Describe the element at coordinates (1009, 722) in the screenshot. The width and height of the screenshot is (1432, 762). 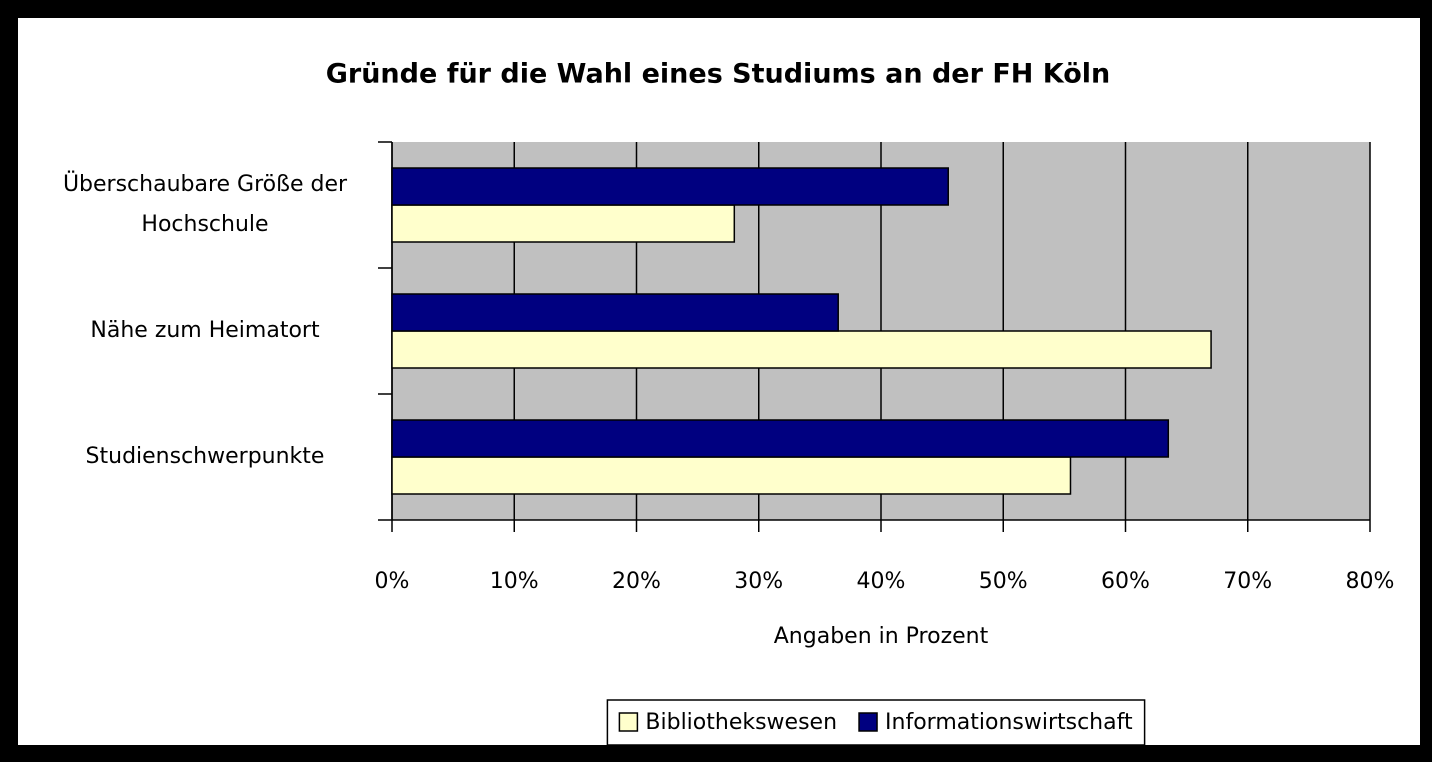
I see `legend-label: Informationswirtschaft` at that location.